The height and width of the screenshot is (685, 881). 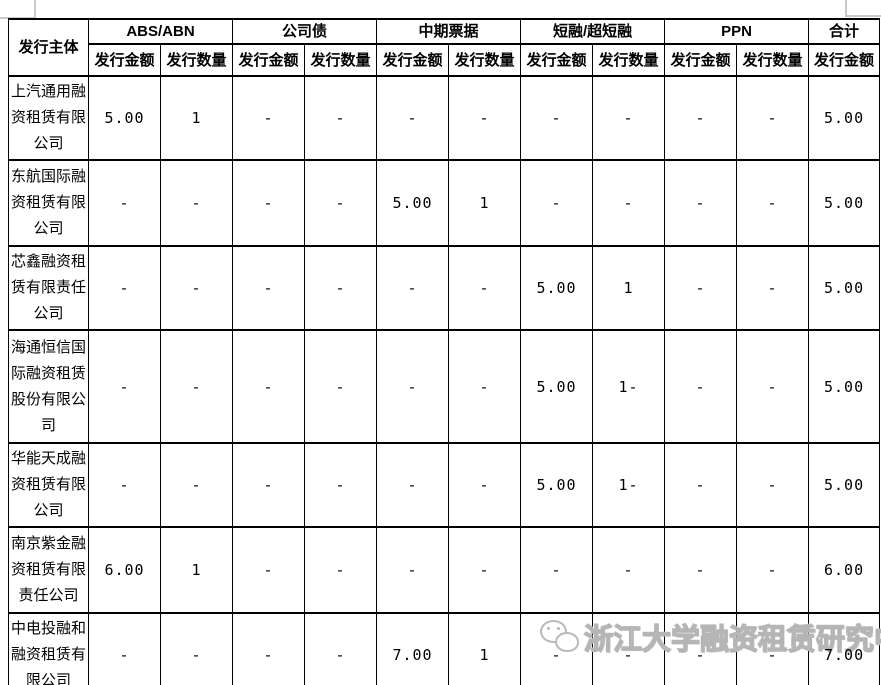 I want to click on total-amount-cell: 7.00, so click(x=844, y=648).